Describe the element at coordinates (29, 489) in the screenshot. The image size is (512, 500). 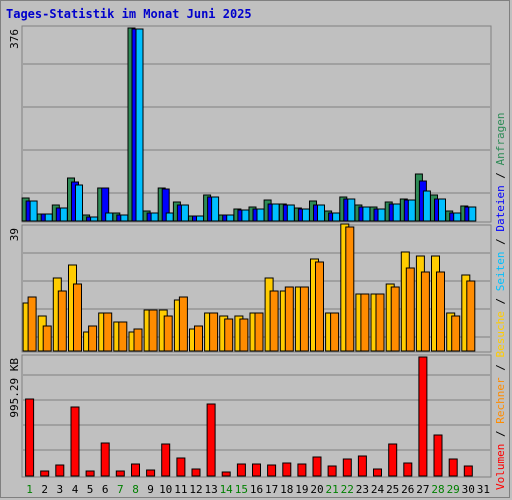
I see `day-label-1: 1` at that location.